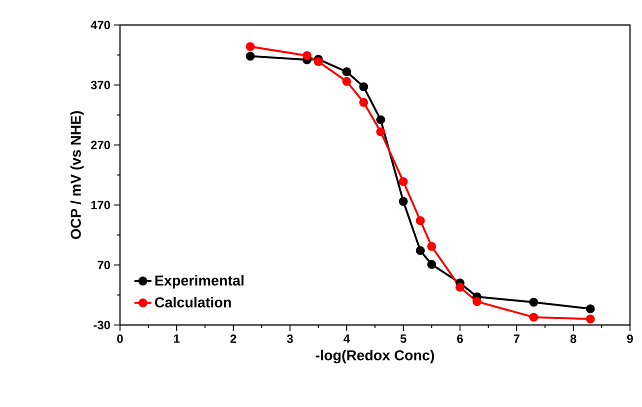  I want to click on y-axis-title: OCP / mV (vs NHE), so click(77, 175).